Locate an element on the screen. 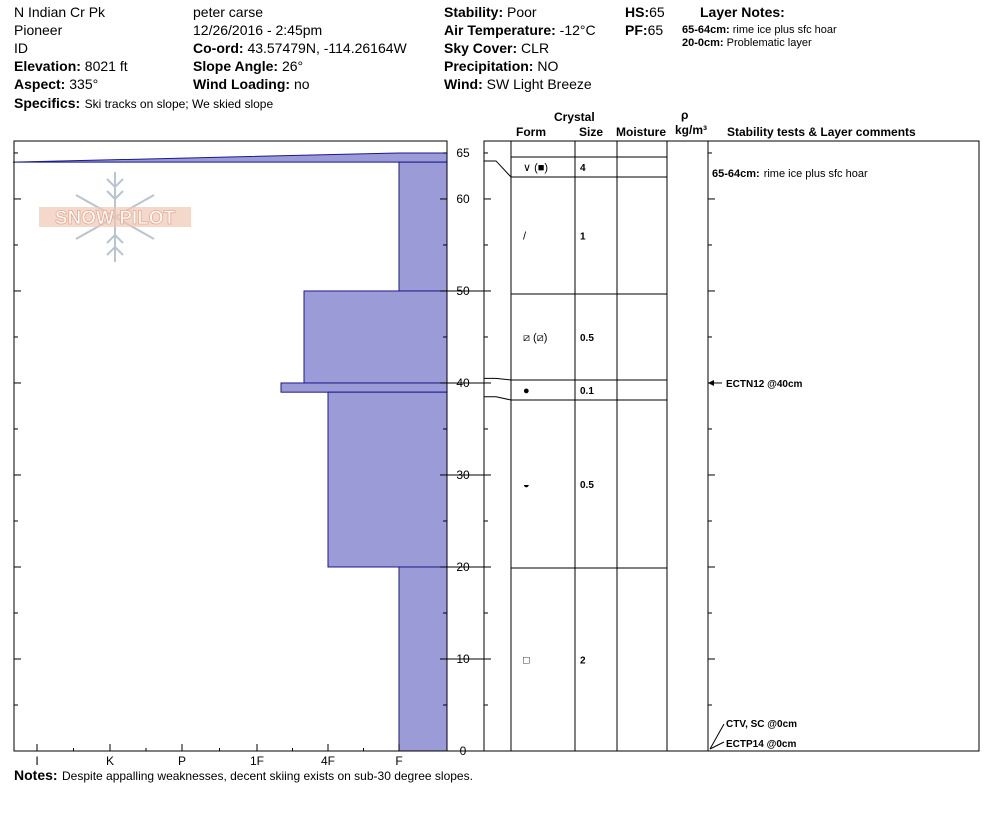 The image size is (994, 840). sky-cover-label: Sky Cover: is located at coordinates (481, 48).